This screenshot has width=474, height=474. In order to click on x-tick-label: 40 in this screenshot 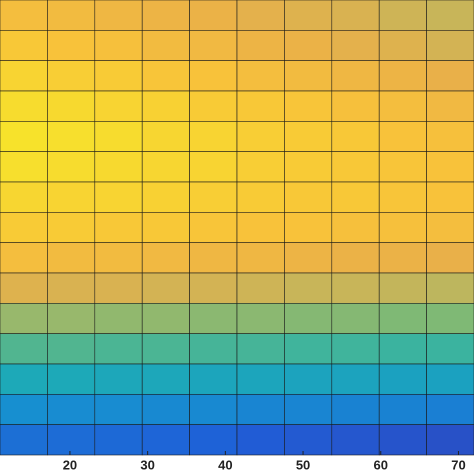, I will do `click(225, 464)`.